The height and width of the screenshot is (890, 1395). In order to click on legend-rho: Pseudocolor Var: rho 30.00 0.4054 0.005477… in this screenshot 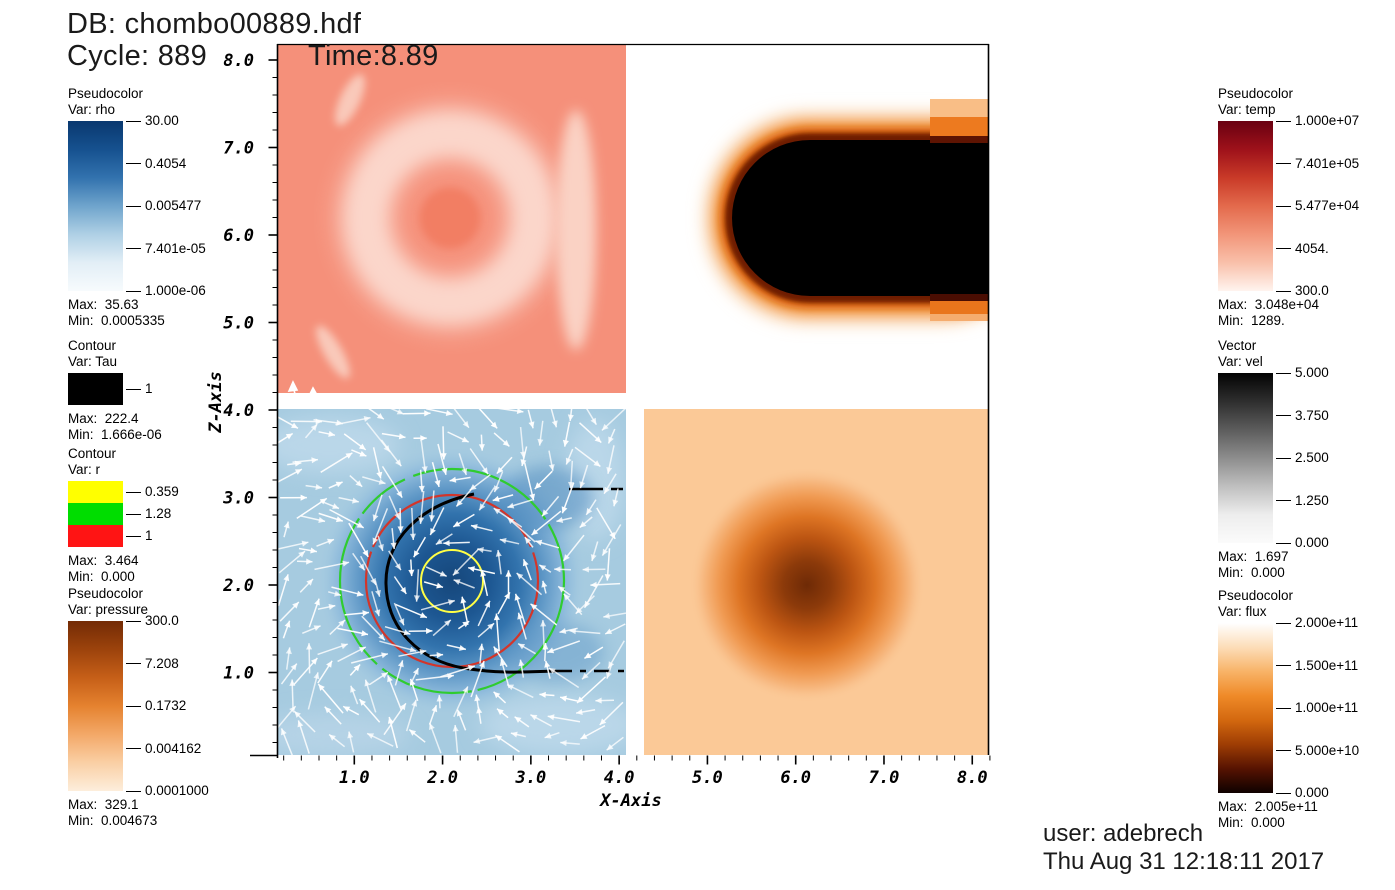, I will do `click(165, 207)`.